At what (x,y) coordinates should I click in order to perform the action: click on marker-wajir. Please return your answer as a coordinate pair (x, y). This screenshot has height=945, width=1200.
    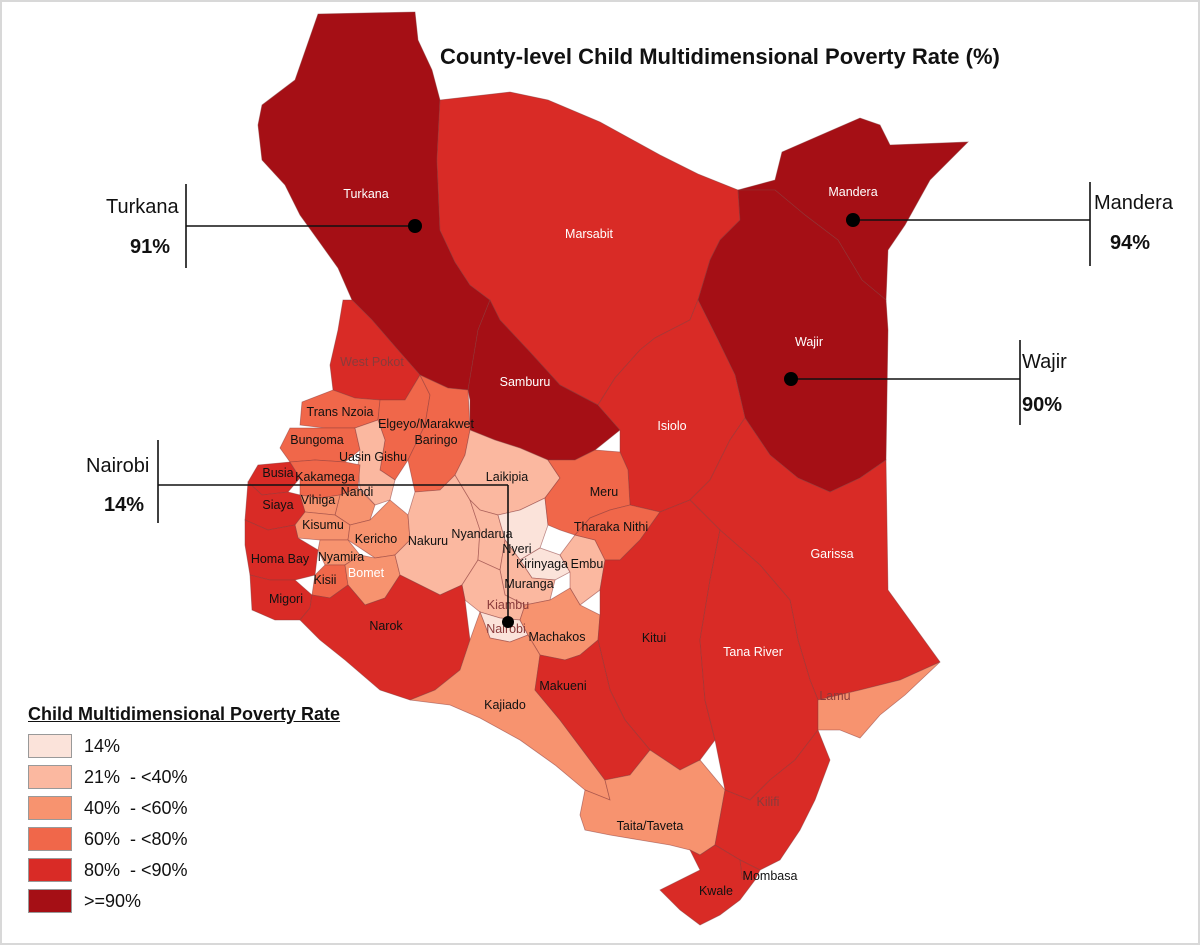
    Looking at the image, I should click on (791, 379).